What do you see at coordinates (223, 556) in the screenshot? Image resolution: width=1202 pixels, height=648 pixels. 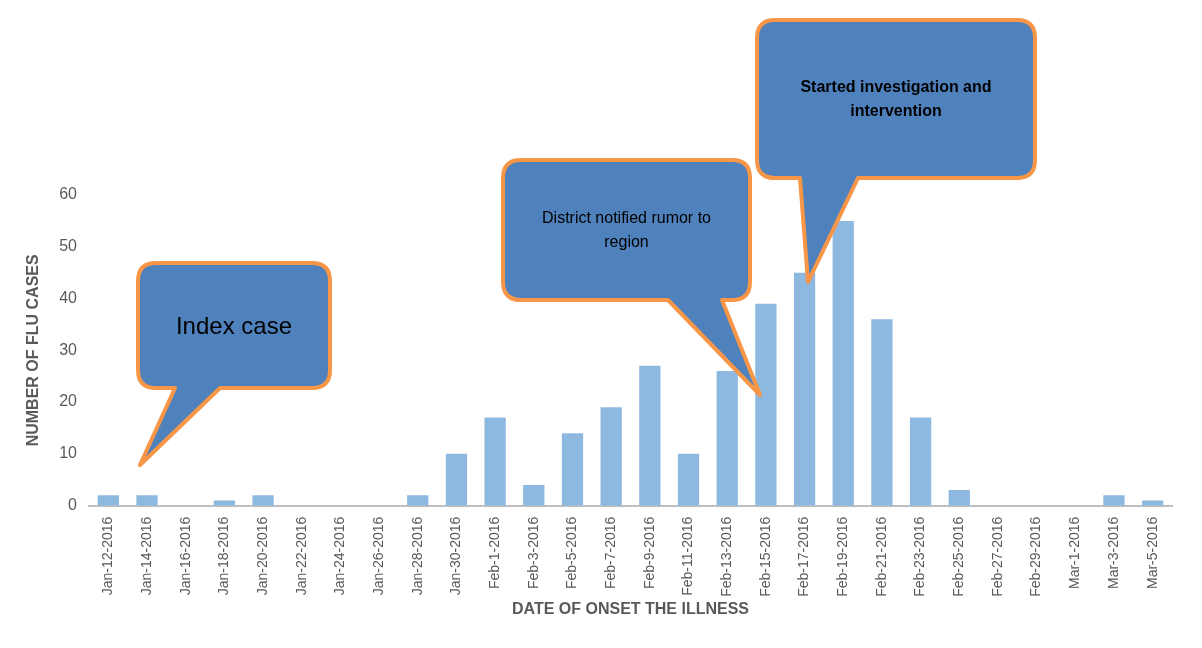 I see `x-tick-label: Jan-18-2016` at bounding box center [223, 556].